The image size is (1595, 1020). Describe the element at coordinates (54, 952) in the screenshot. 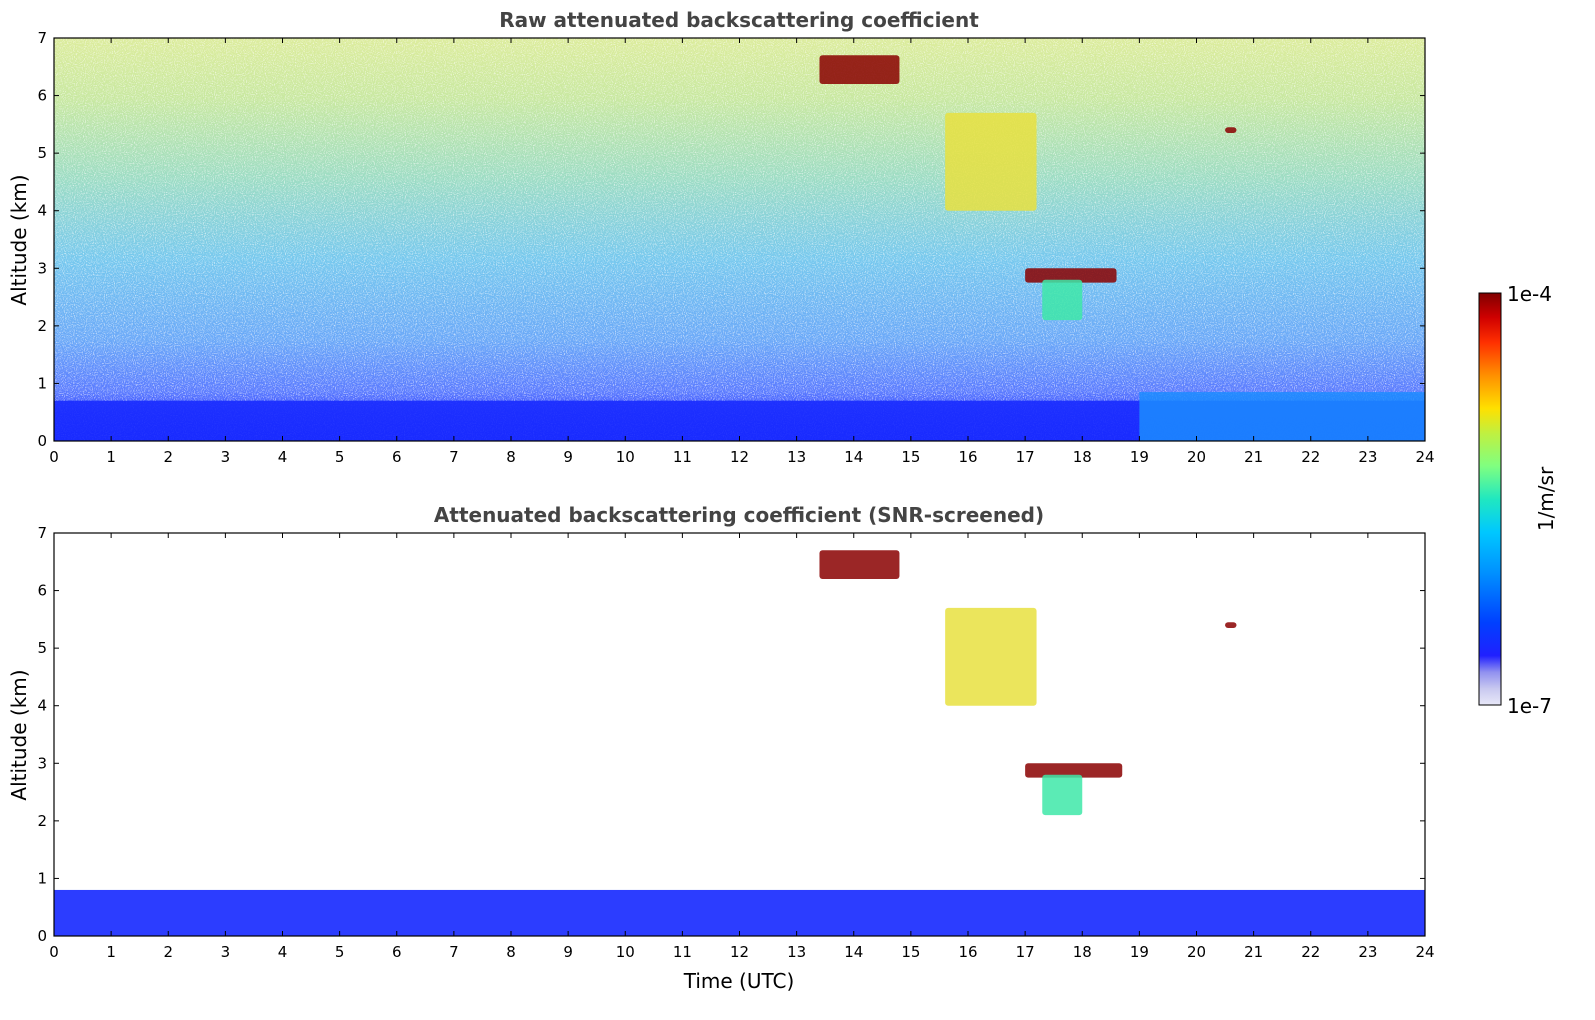

I see `panel-screened-xtick-label: 0` at that location.